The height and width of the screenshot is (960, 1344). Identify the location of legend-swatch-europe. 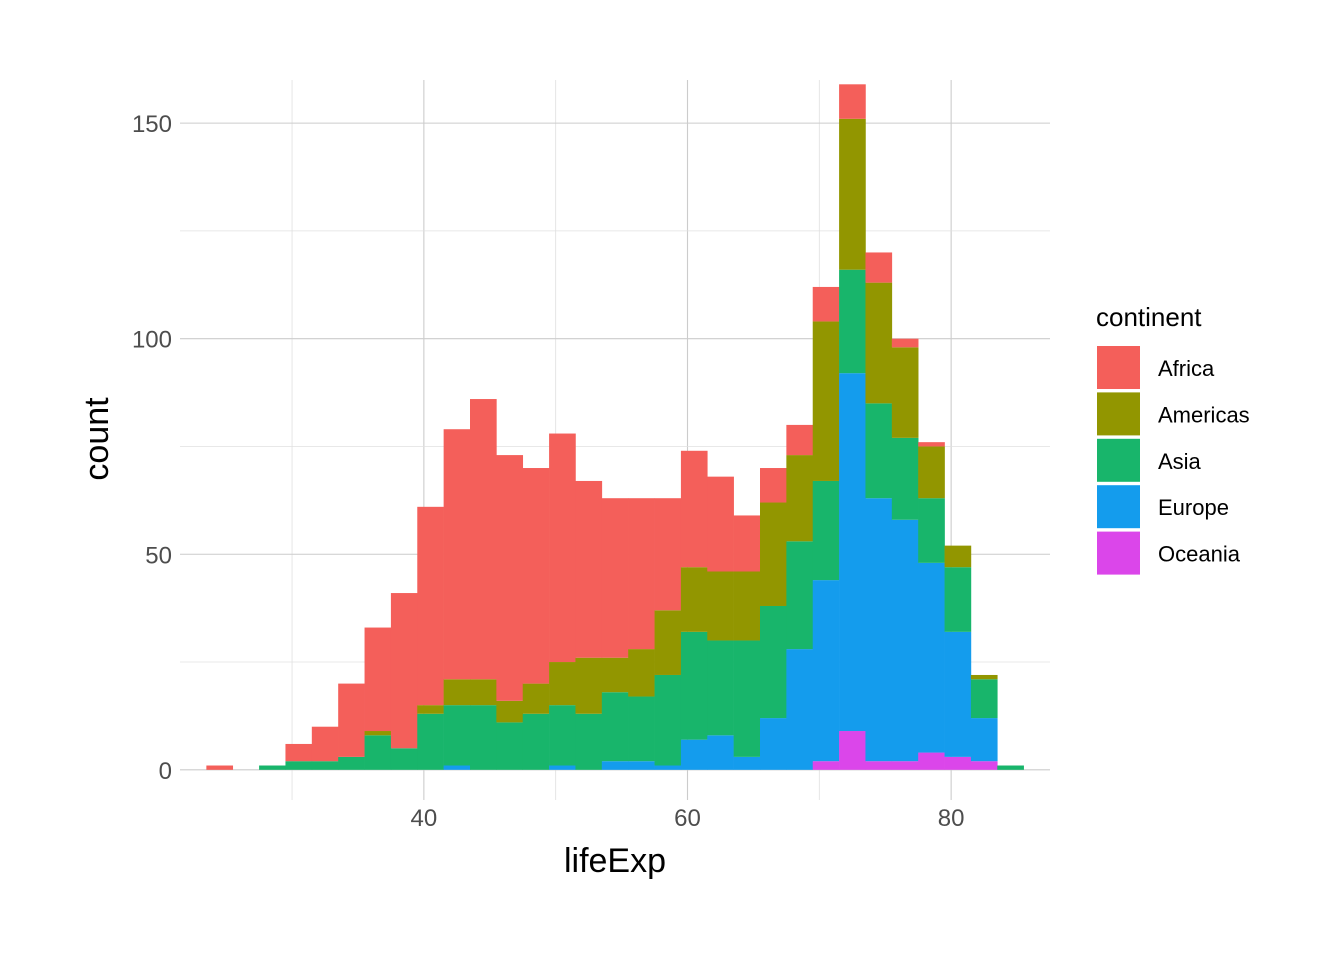
(1118, 507).